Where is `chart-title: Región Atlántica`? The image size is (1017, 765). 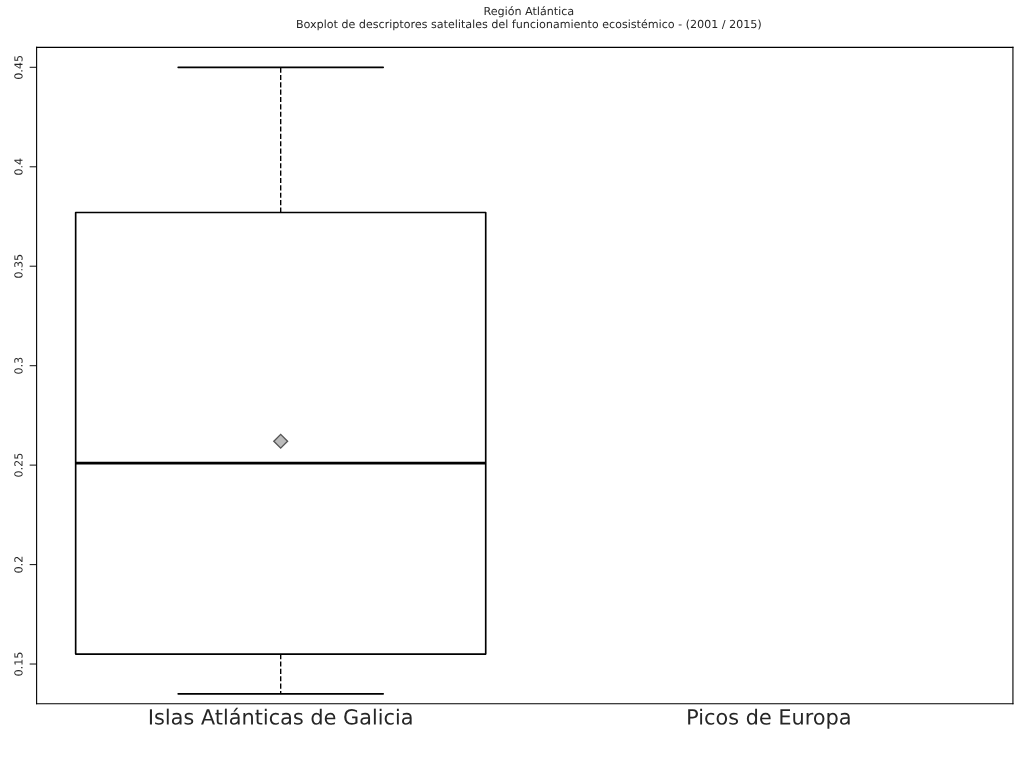
chart-title: Región Atlántica is located at coordinates (529, 12).